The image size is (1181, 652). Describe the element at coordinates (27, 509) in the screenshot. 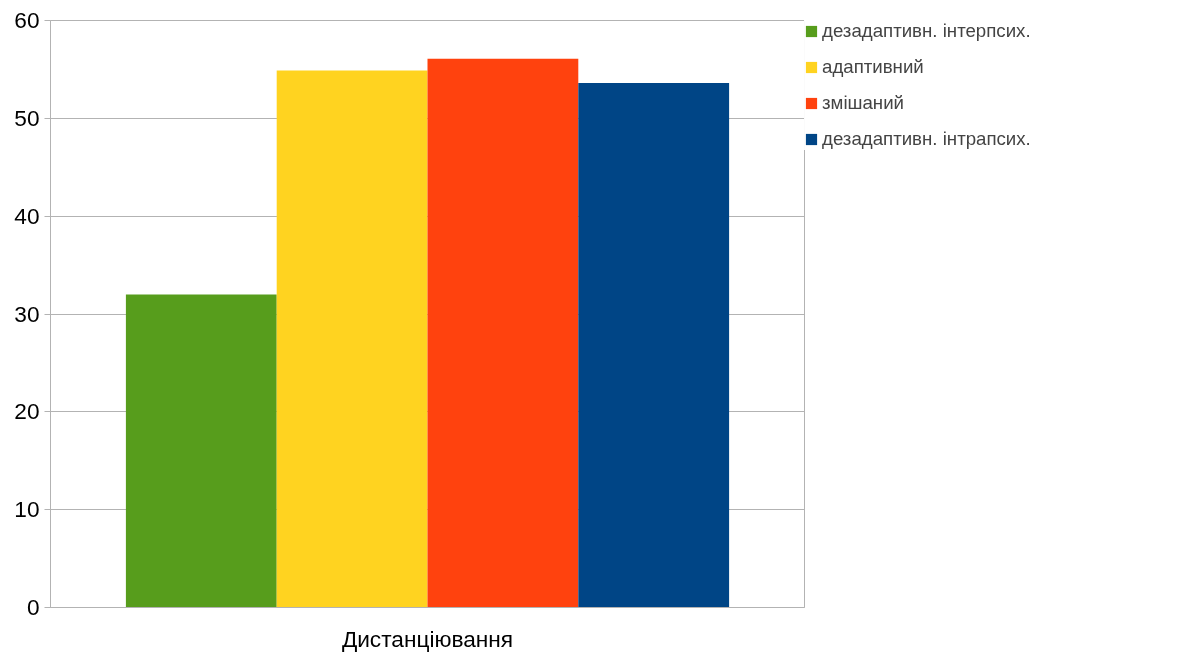

I see `y-tick-label: 10` at that location.